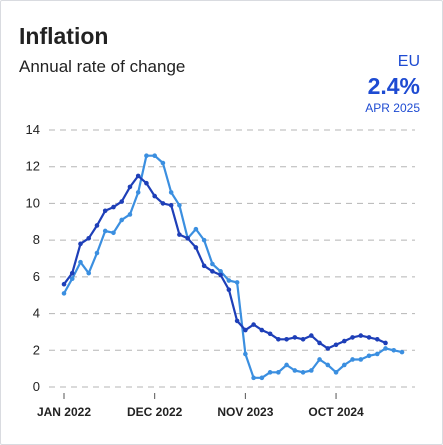  Describe the element at coordinates (33, 202) in the screenshot. I see `y-tick-label: 10` at that location.